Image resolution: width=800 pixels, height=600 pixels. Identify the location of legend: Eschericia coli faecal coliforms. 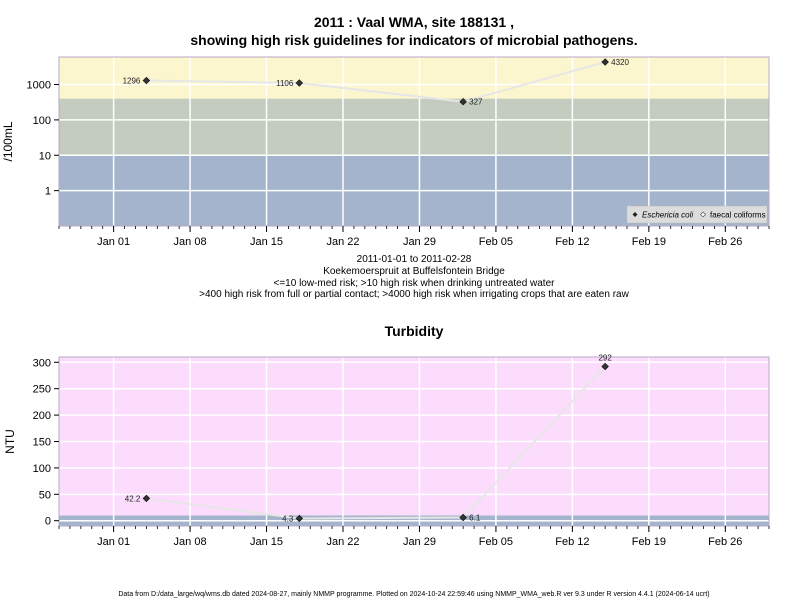
(697, 214).